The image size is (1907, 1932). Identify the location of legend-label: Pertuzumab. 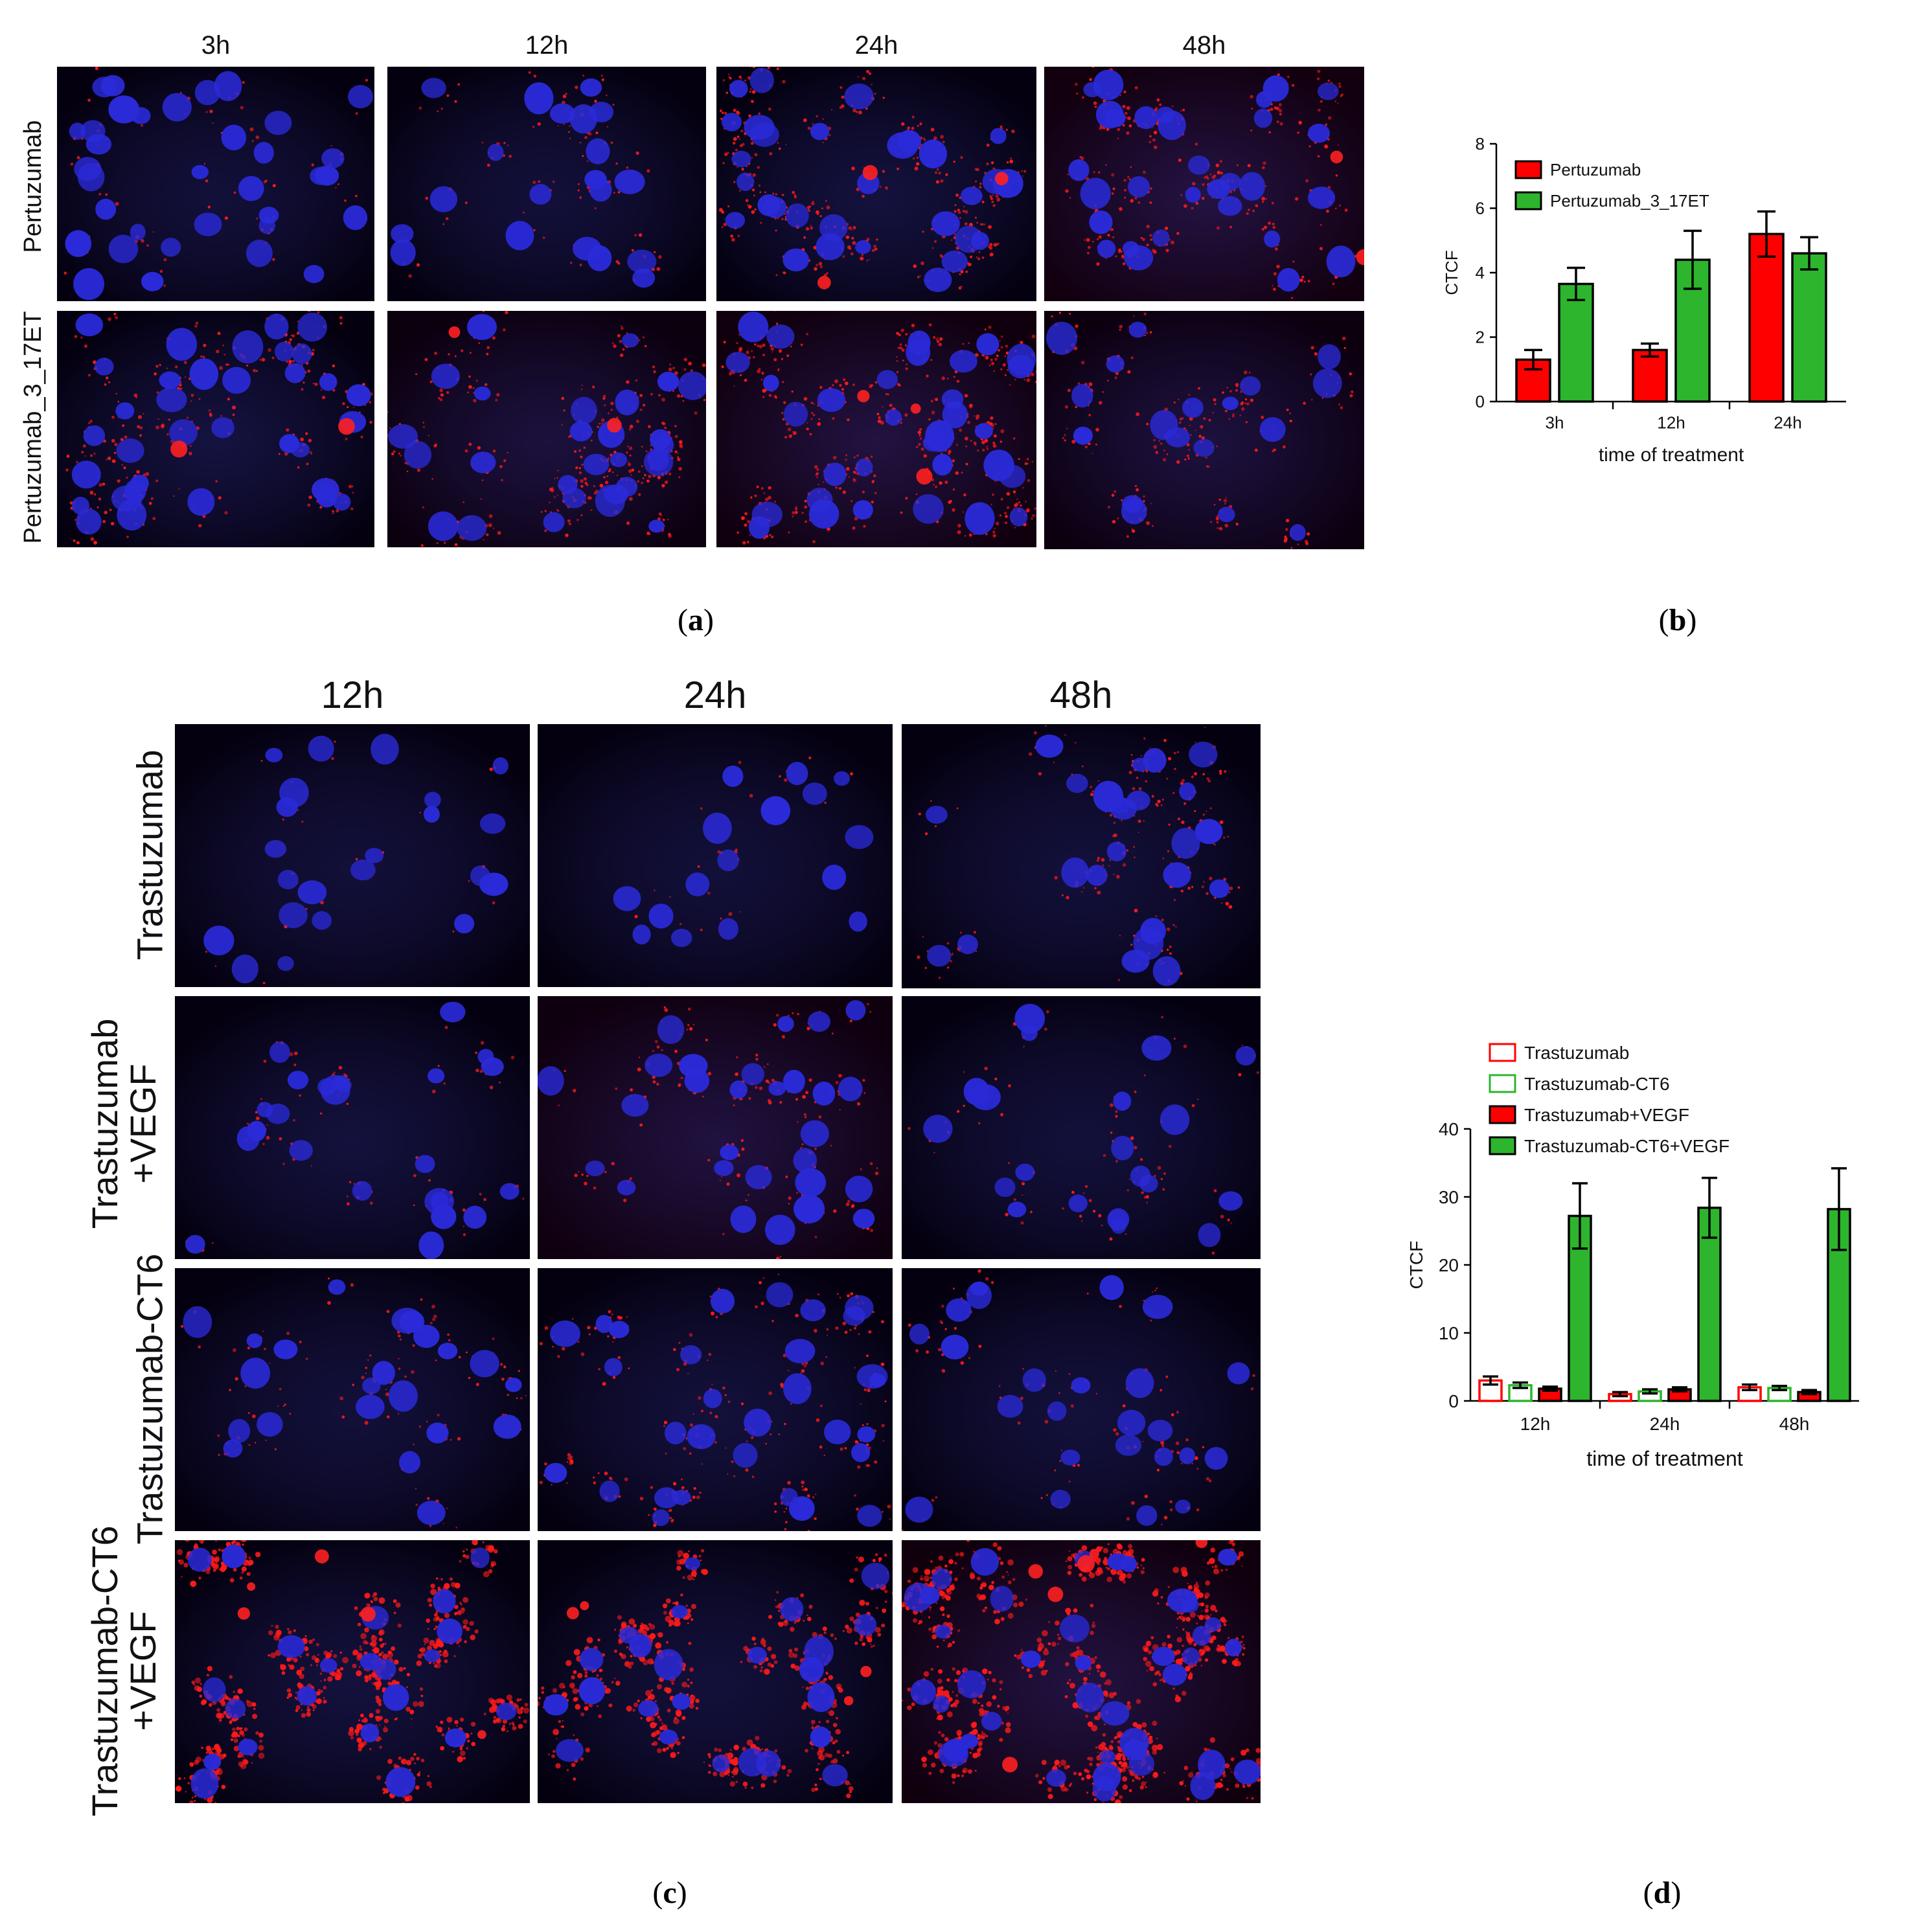
(1595, 169).